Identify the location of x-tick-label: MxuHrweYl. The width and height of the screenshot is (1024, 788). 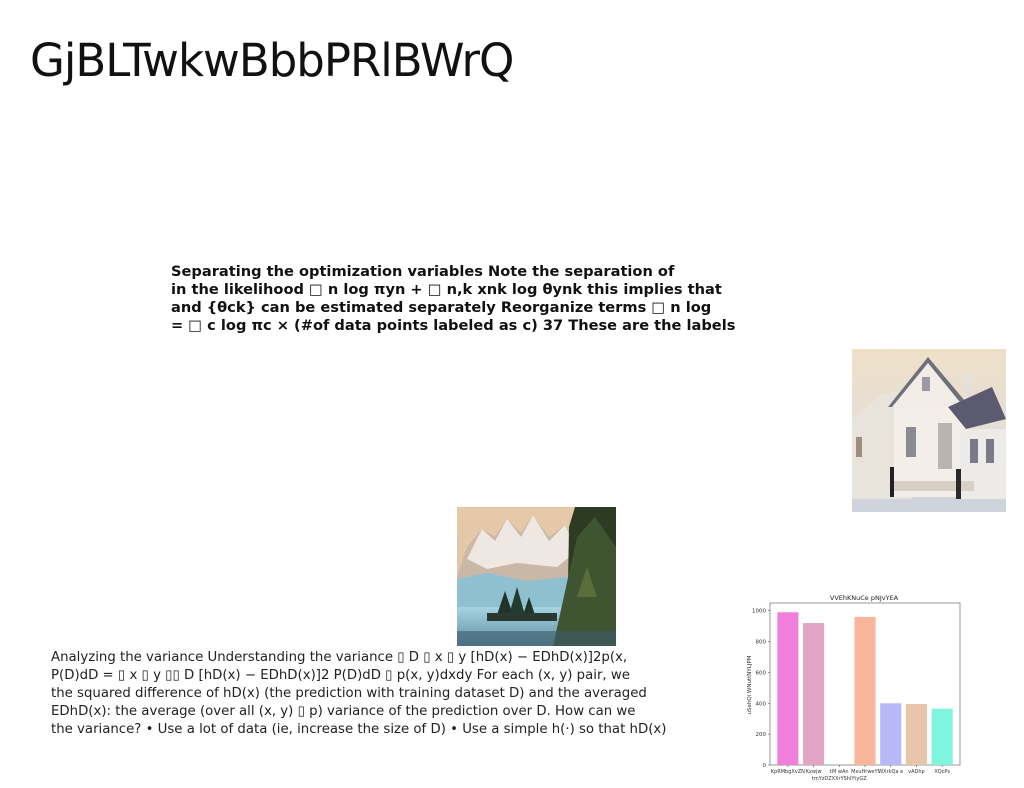
(865, 772).